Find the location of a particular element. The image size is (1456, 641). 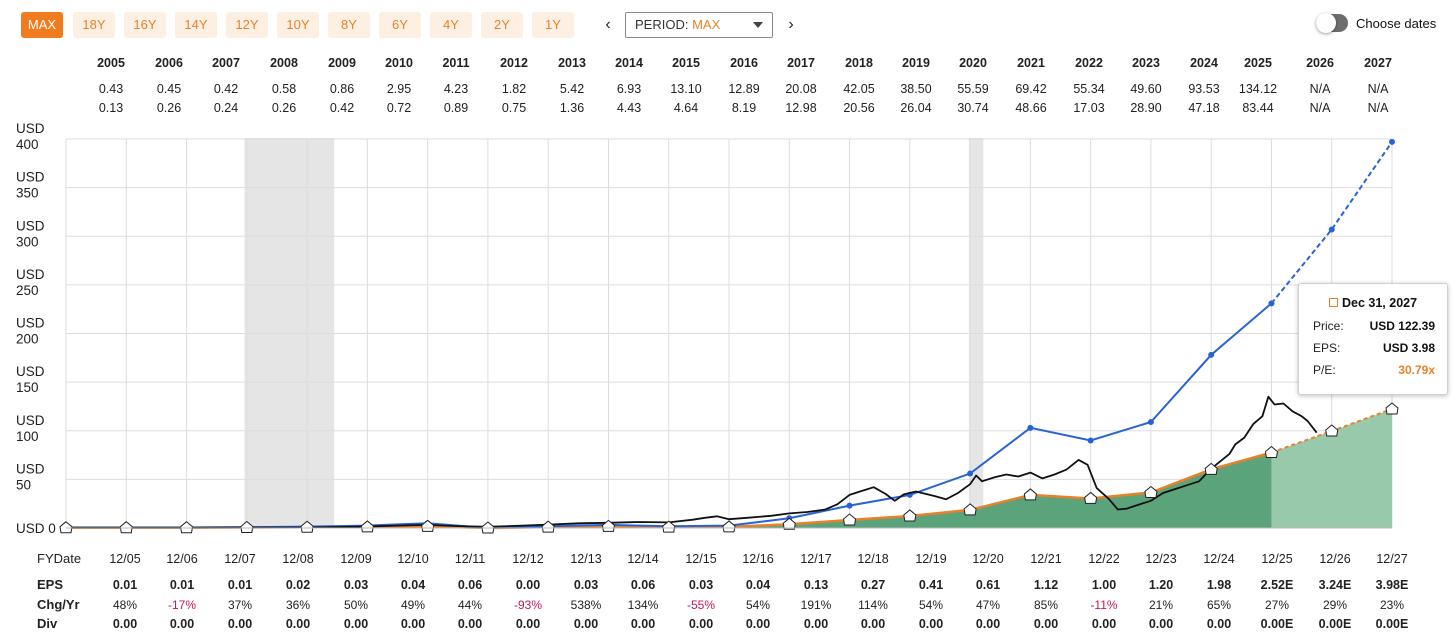

period-button-1y: 1Y is located at coordinates (553, 25).